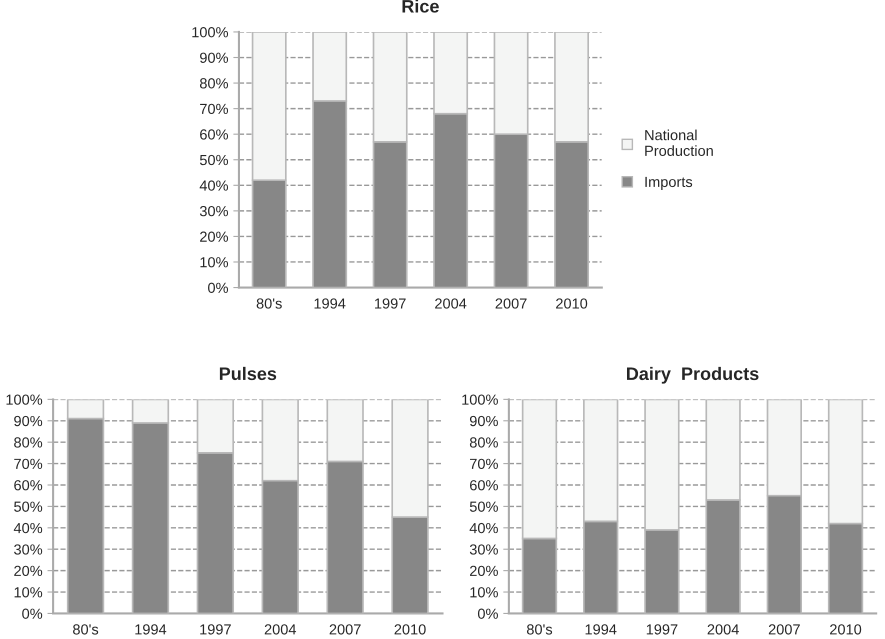 Image resolution: width=885 pixels, height=639 pixels. I want to click on chart-title: Pulses, so click(248, 373).